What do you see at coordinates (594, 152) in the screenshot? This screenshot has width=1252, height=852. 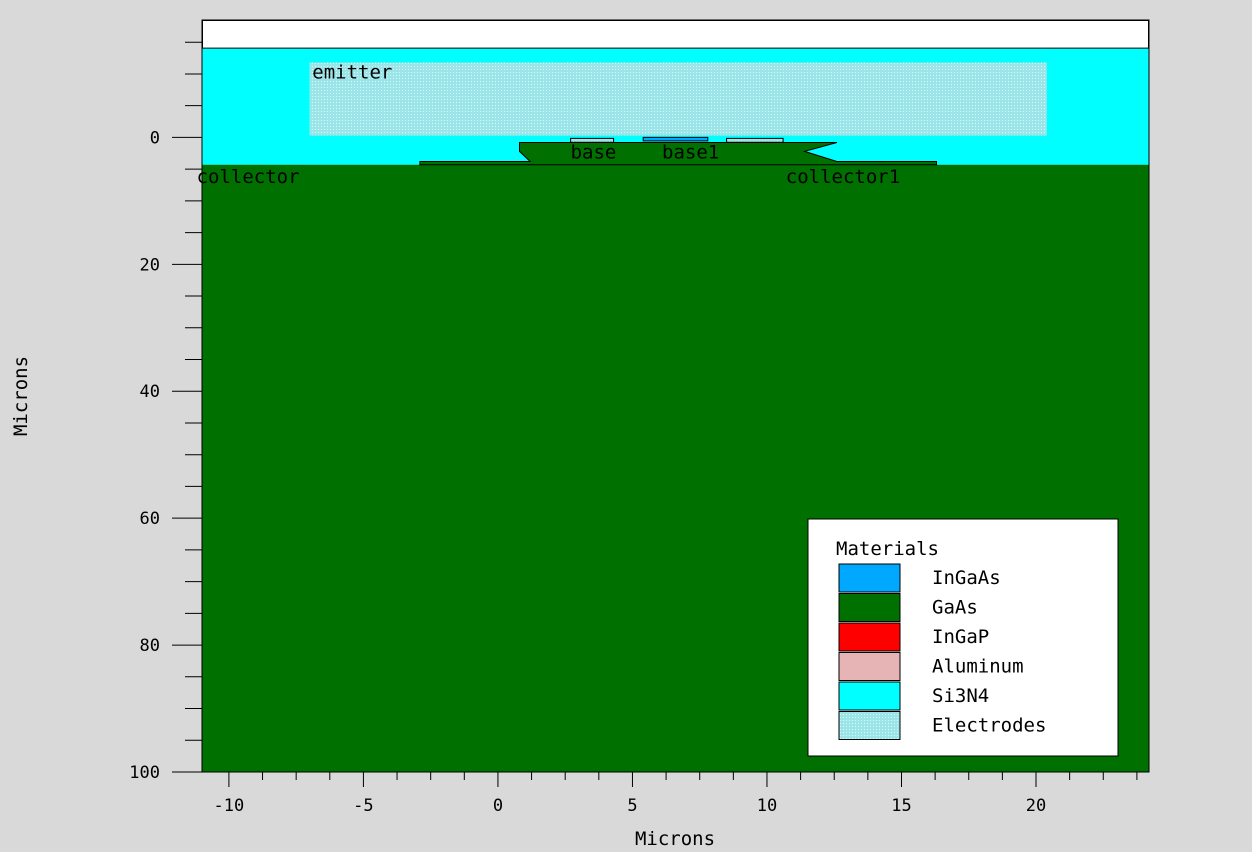 I see `region-label-base: base` at bounding box center [594, 152].